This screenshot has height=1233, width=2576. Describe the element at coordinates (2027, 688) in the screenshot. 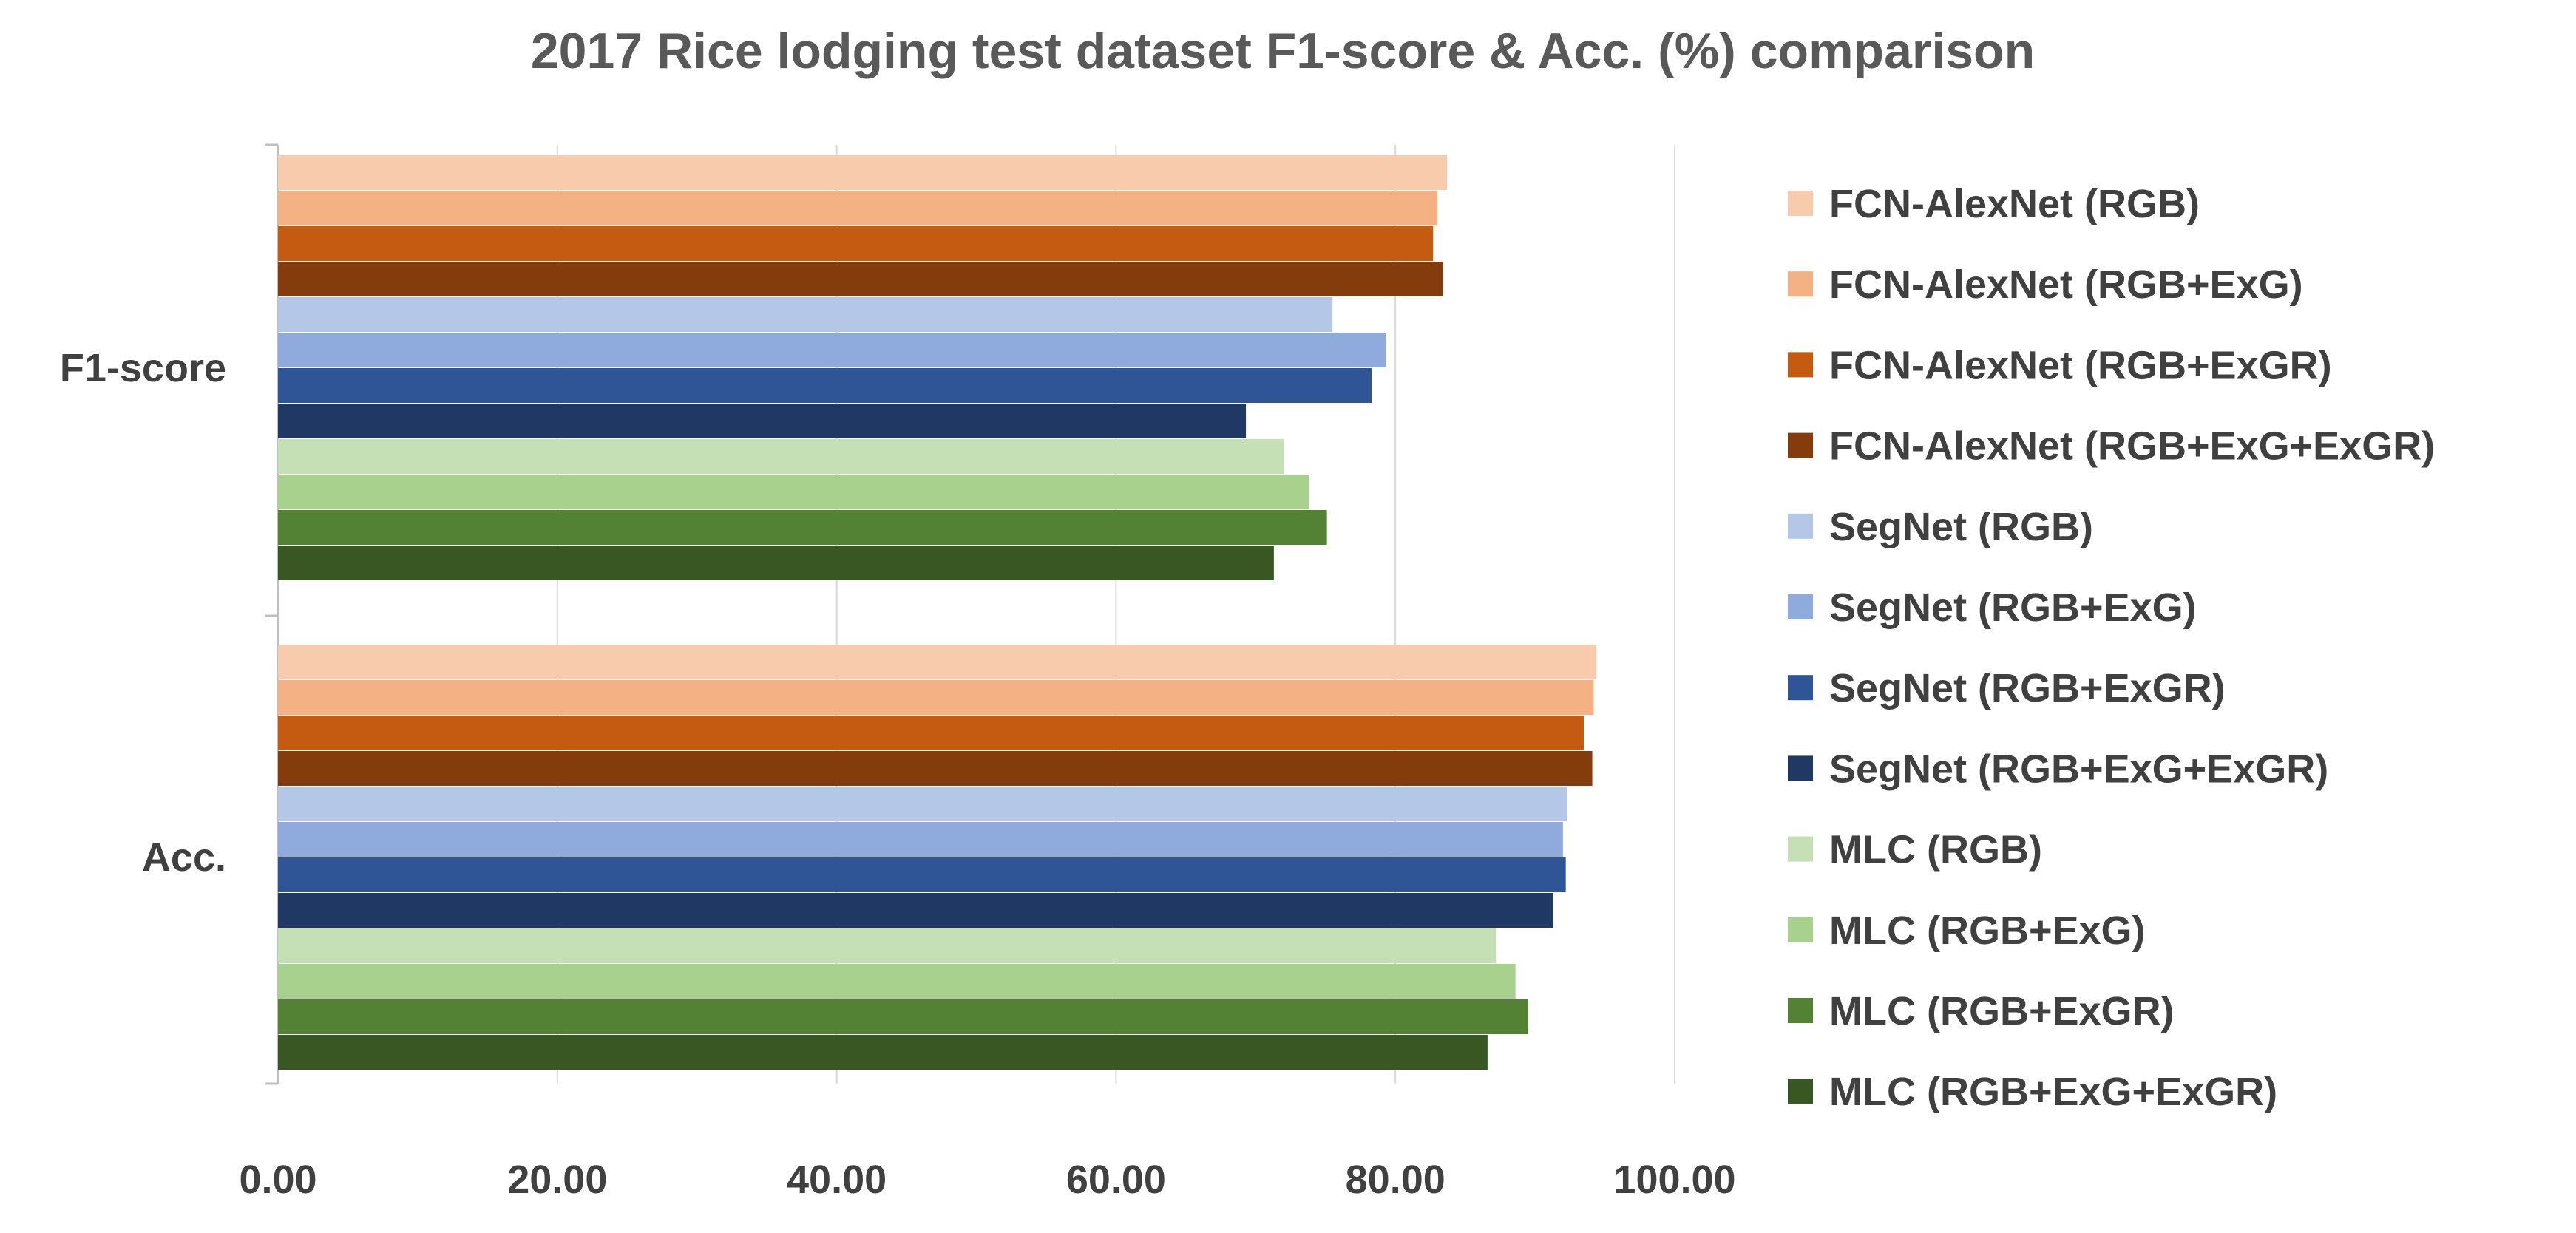

I see `legend-label: SegNet (RGB+ExGR)` at that location.